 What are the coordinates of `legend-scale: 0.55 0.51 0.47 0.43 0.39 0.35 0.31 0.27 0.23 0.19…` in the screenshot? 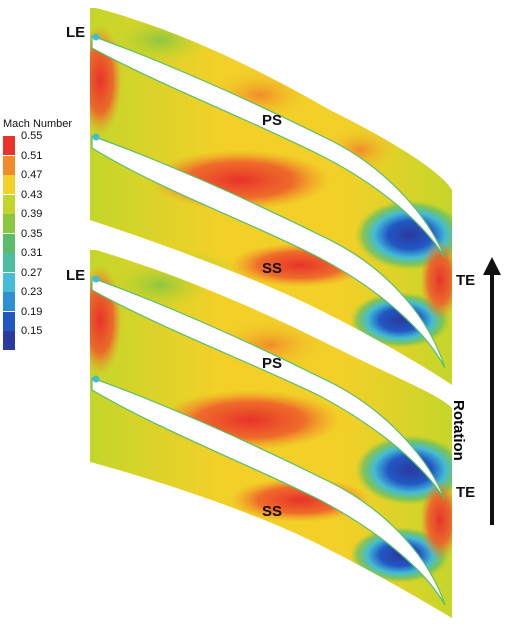 It's located at (37, 240).